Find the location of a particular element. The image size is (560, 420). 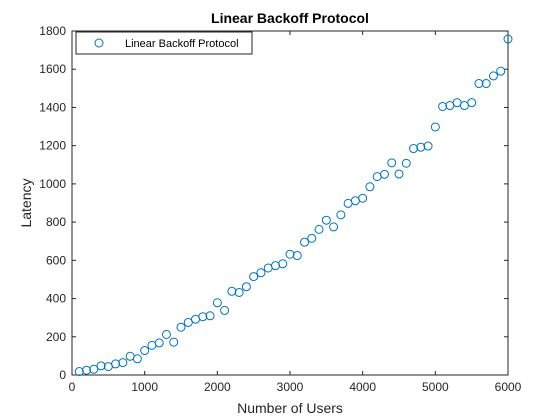

y-tick-label: 600 is located at coordinates (56, 260).